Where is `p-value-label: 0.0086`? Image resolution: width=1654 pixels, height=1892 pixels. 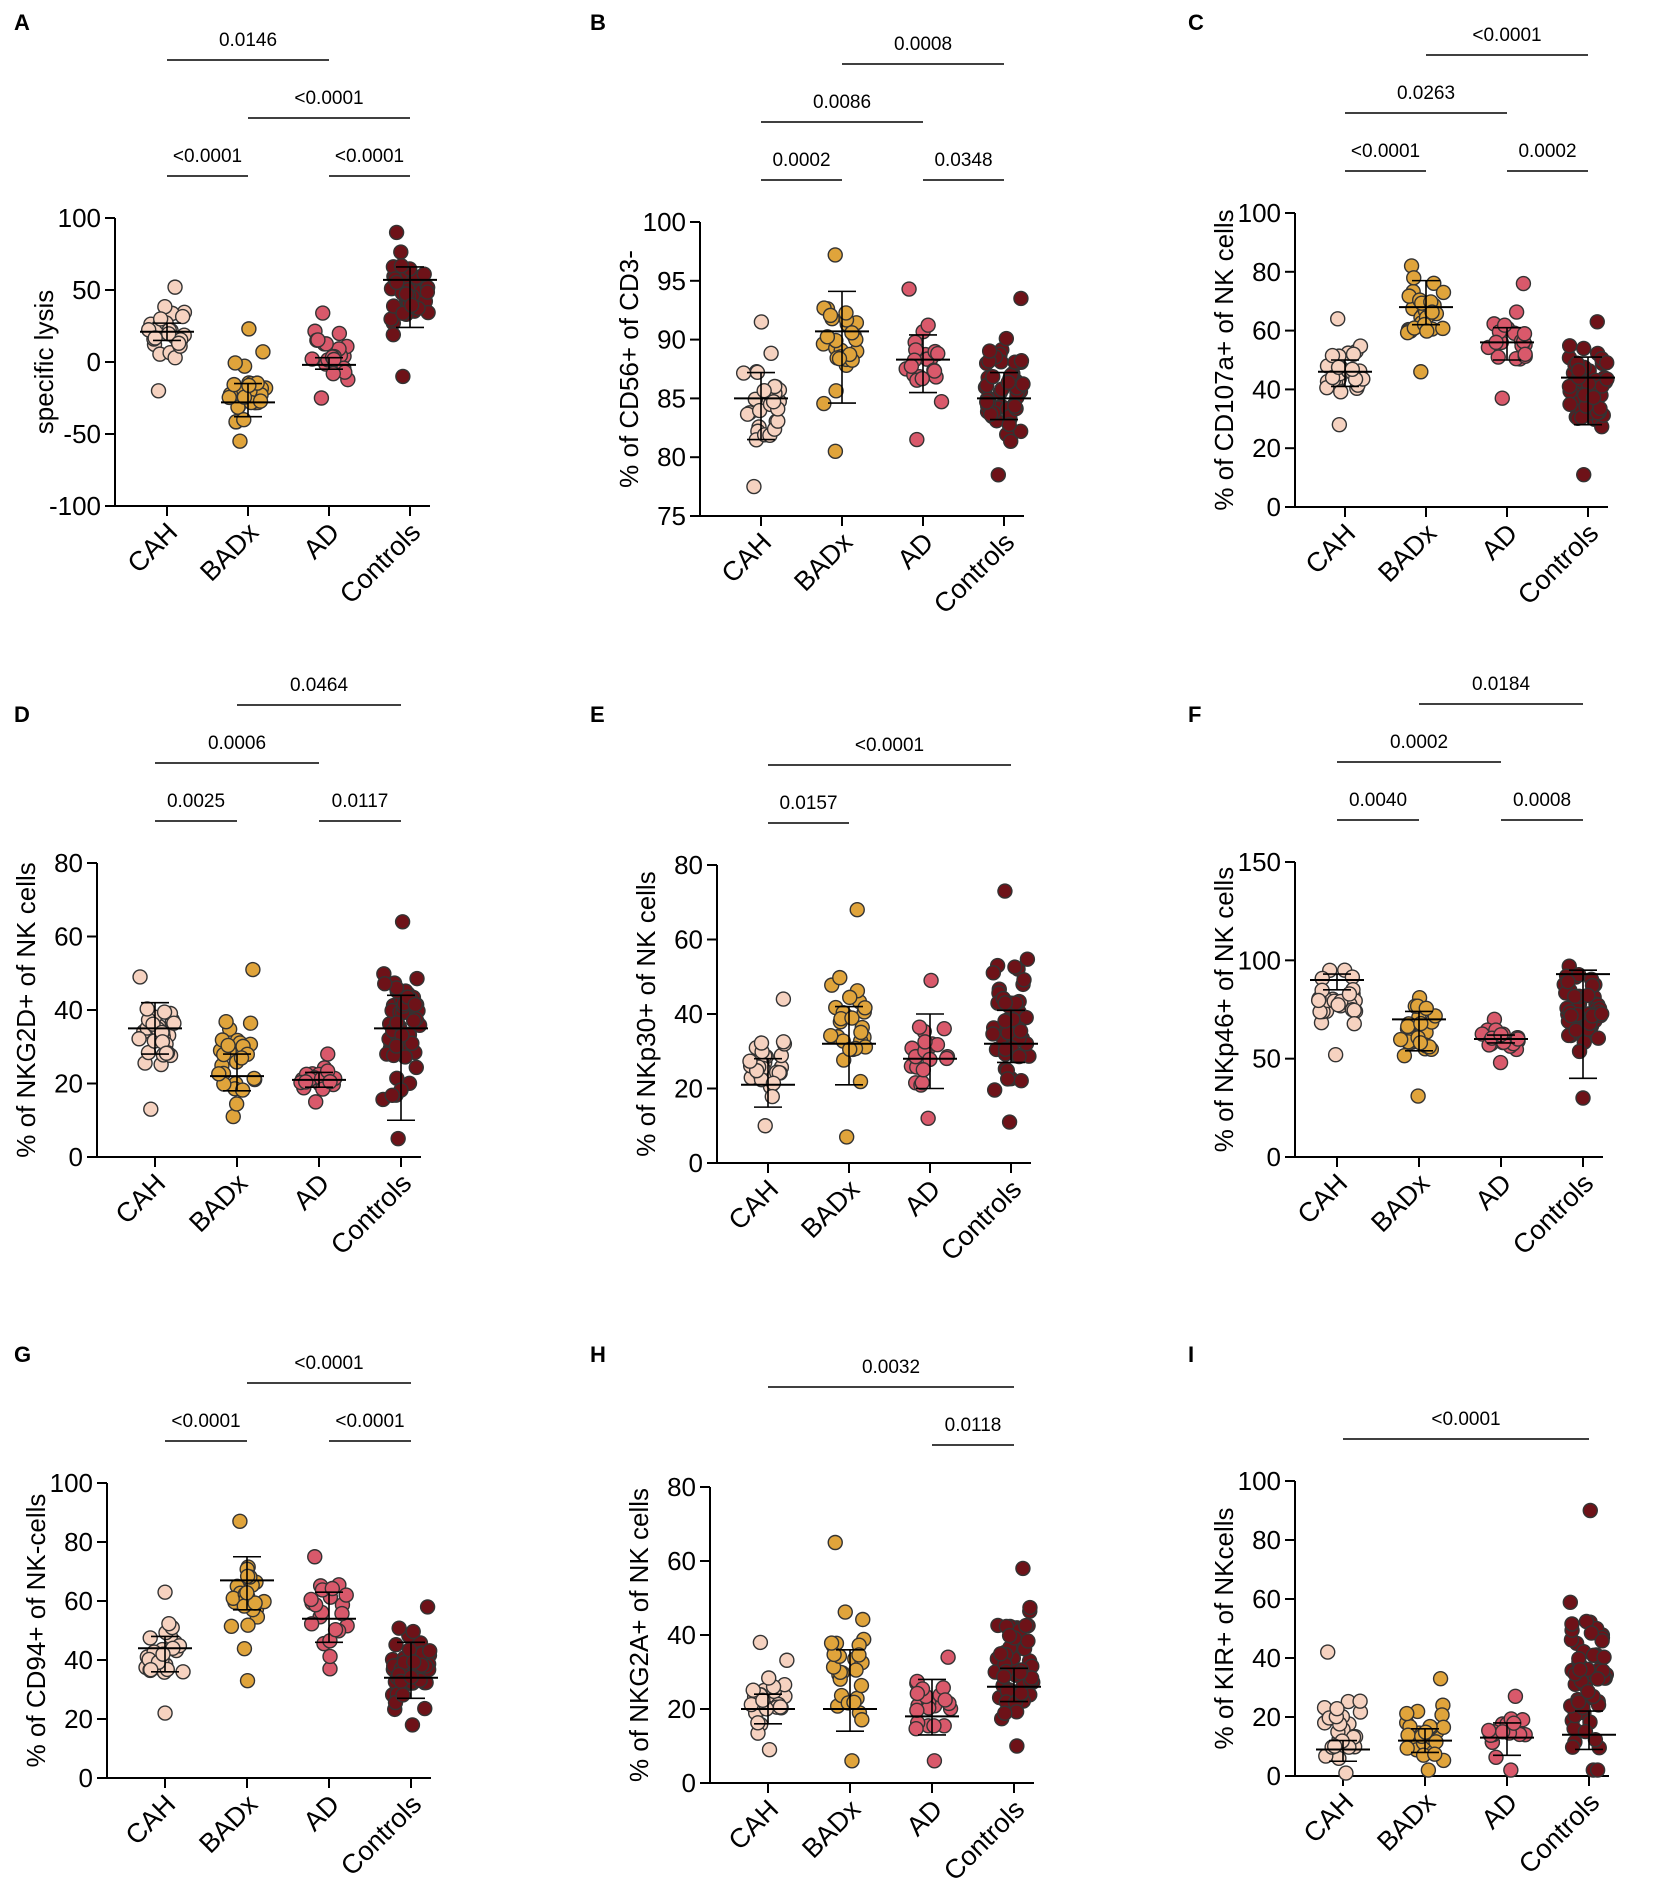 p-value-label: 0.0086 is located at coordinates (842, 102).